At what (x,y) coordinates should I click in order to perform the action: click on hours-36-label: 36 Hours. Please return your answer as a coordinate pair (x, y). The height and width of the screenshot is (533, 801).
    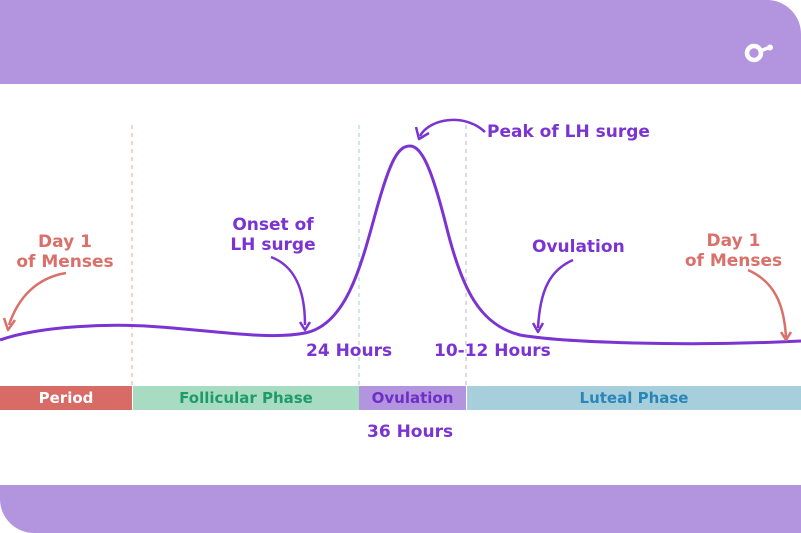
    Looking at the image, I should click on (410, 432).